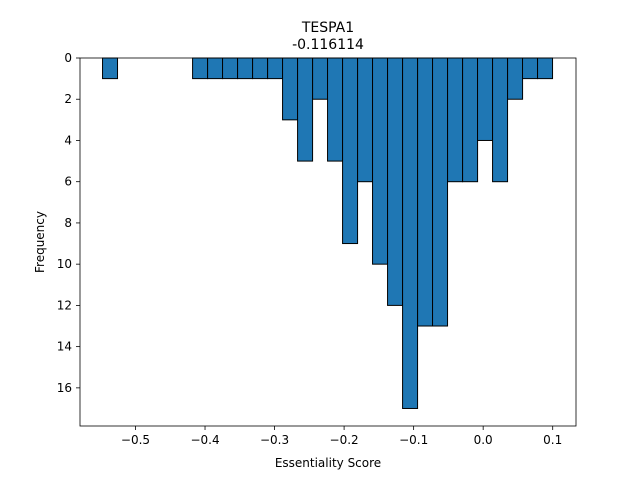 Image resolution: width=640 pixels, height=480 pixels. Describe the element at coordinates (344, 440) in the screenshot. I see `x-tick-label: −0.2` at that location.